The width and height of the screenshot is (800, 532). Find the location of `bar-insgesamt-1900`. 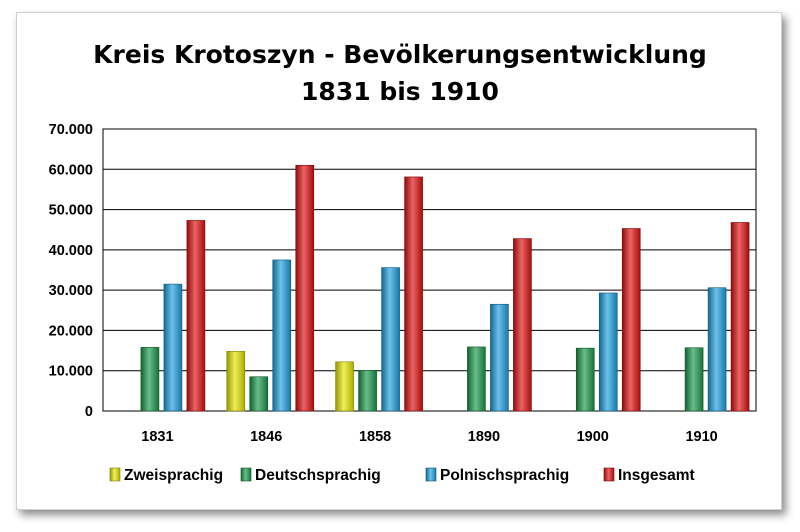

bar-insgesamt-1900 is located at coordinates (631, 320).